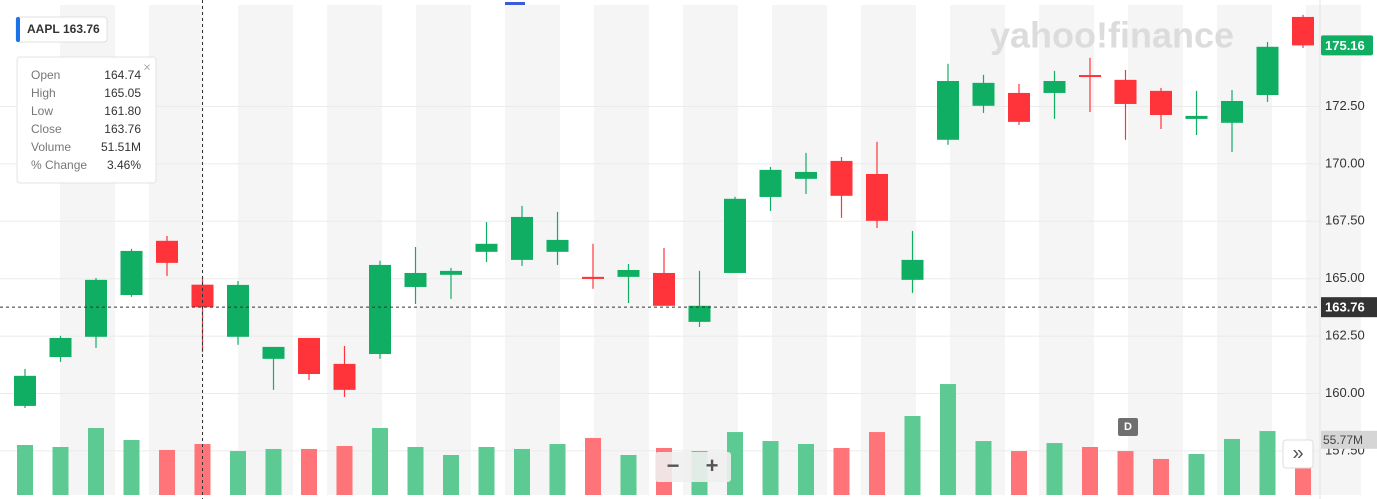  Describe the element at coordinates (122, 93) in the screenshot. I see `tooltip-value: 165.05` at that location.